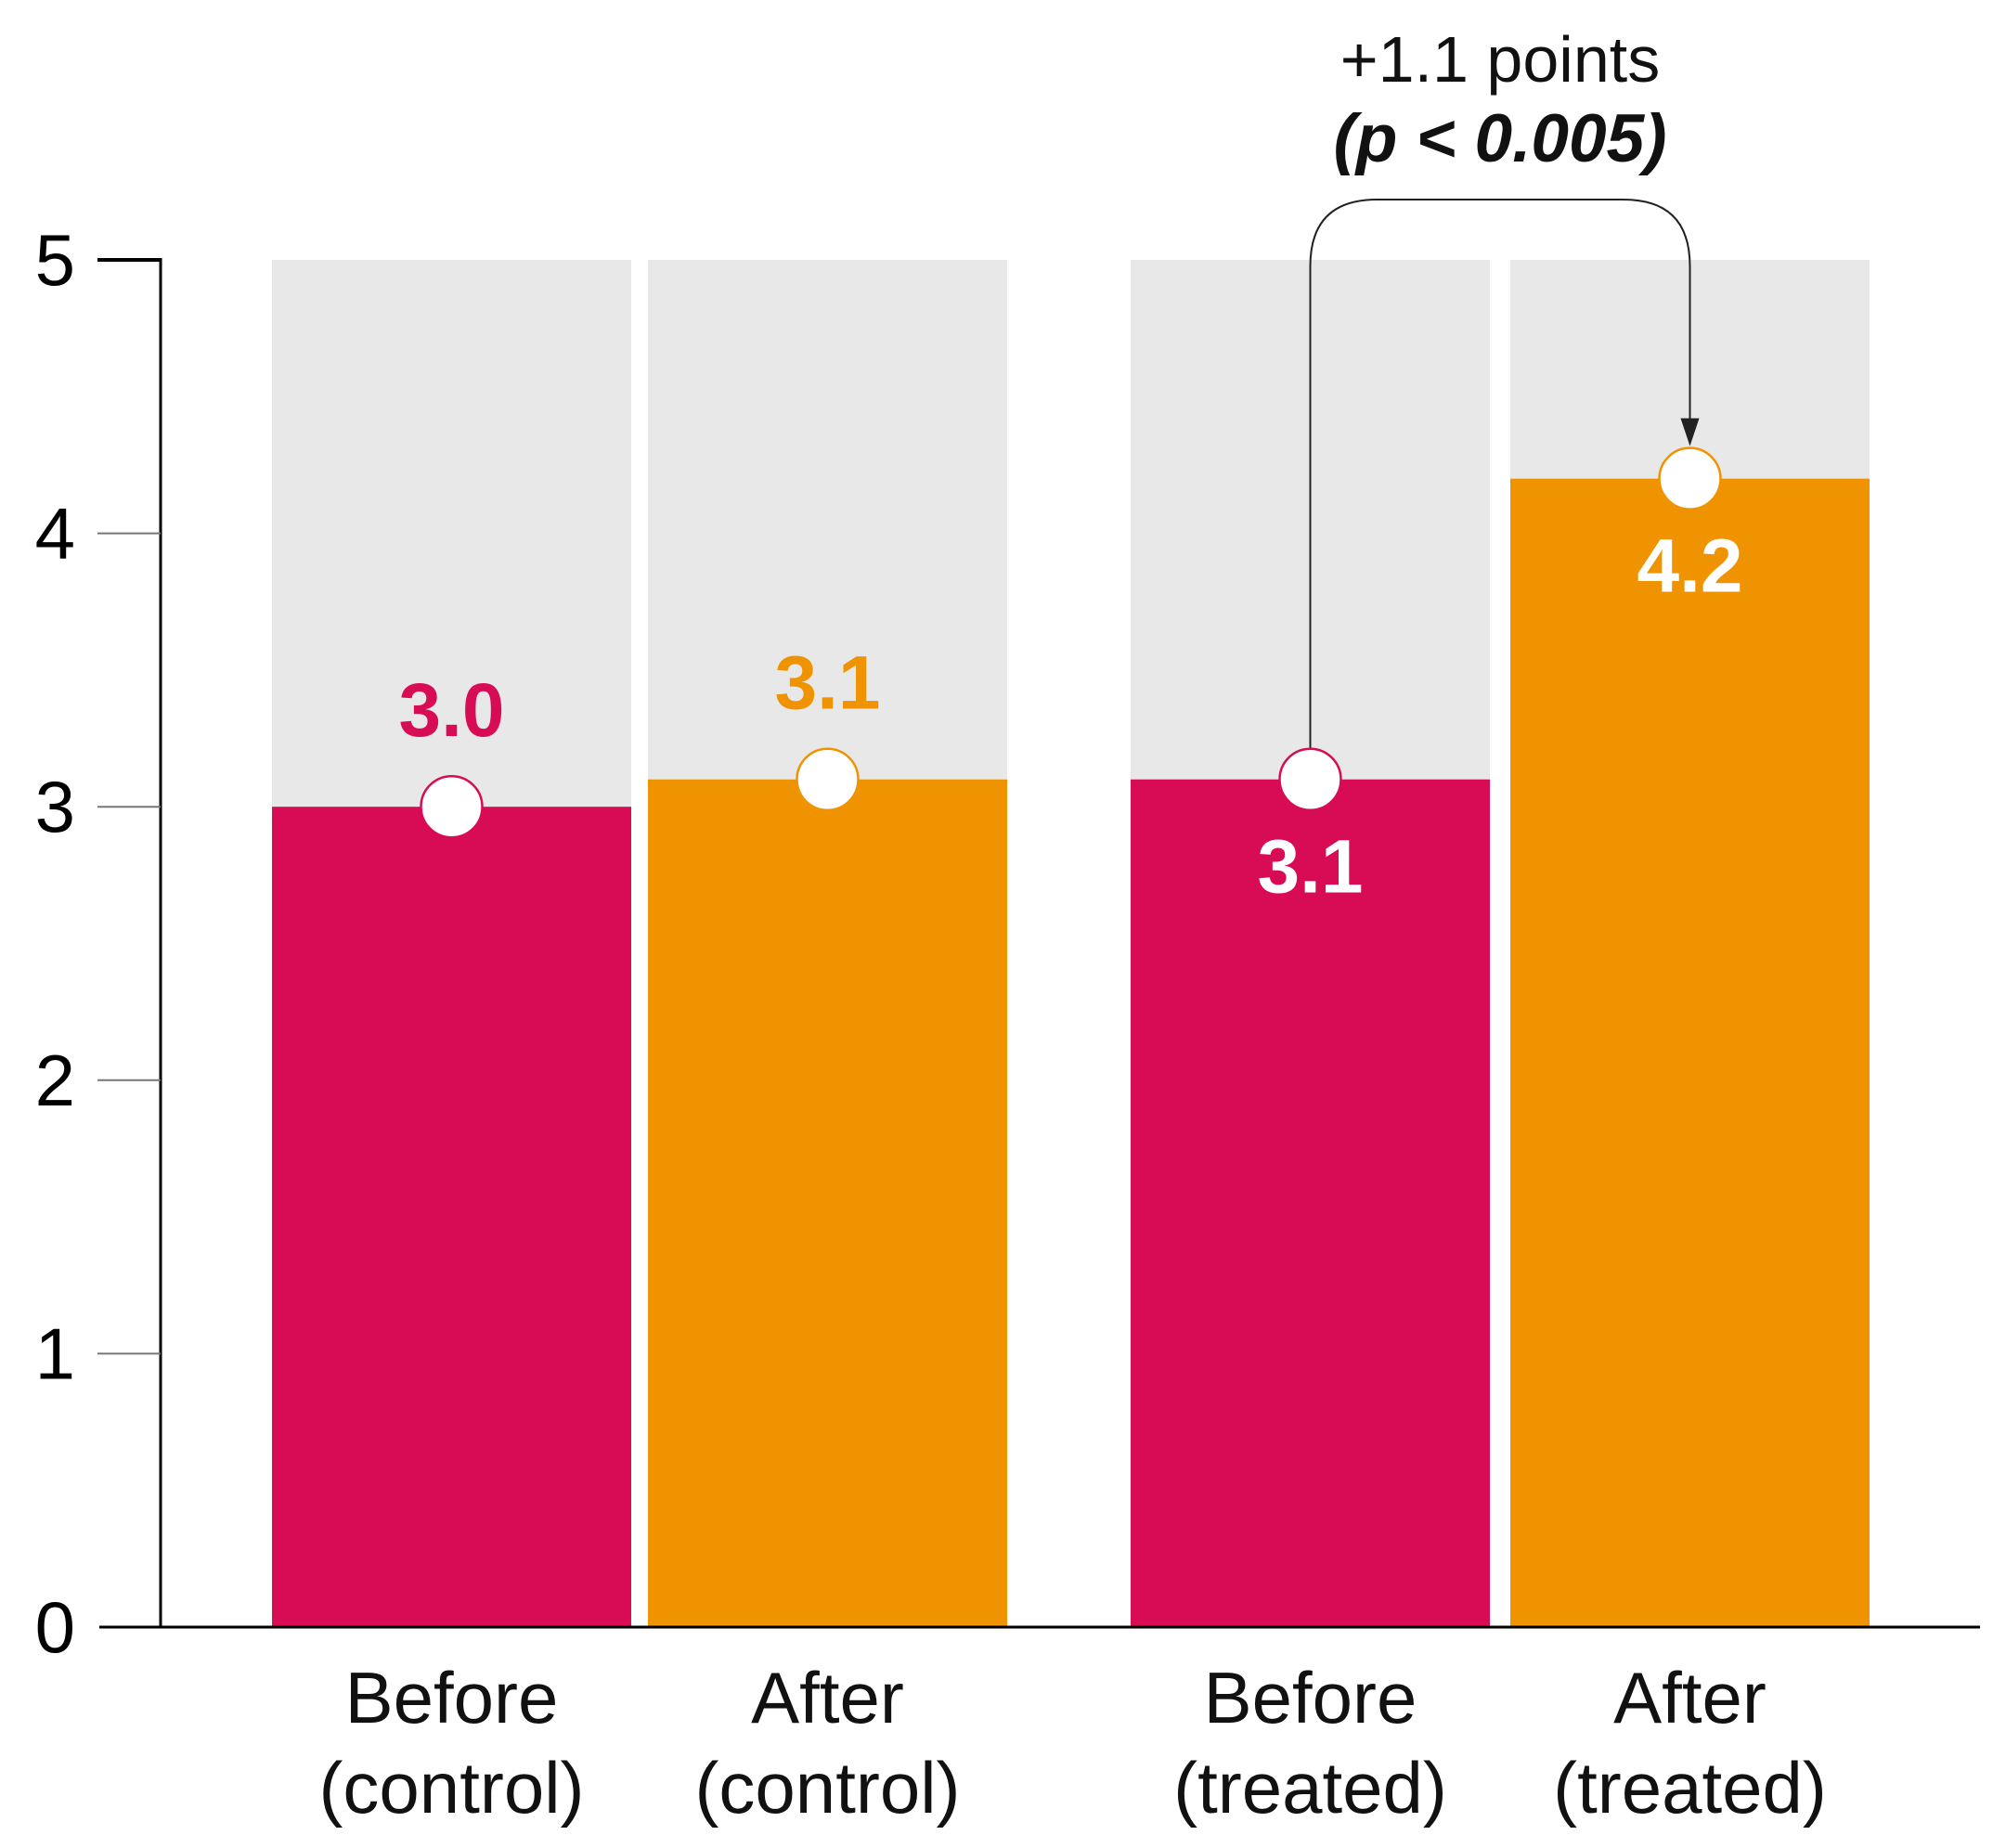  I want to click on value-label-3: 4.2, so click(1690, 566).